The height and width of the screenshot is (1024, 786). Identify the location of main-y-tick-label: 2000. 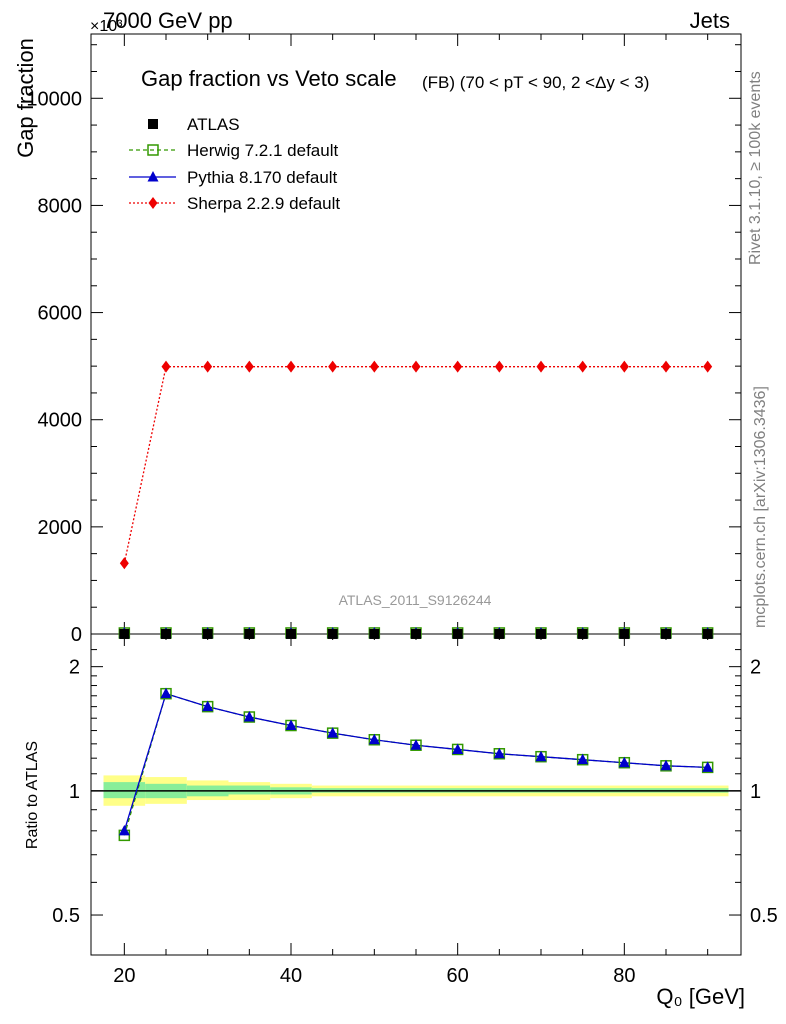
(60, 528).